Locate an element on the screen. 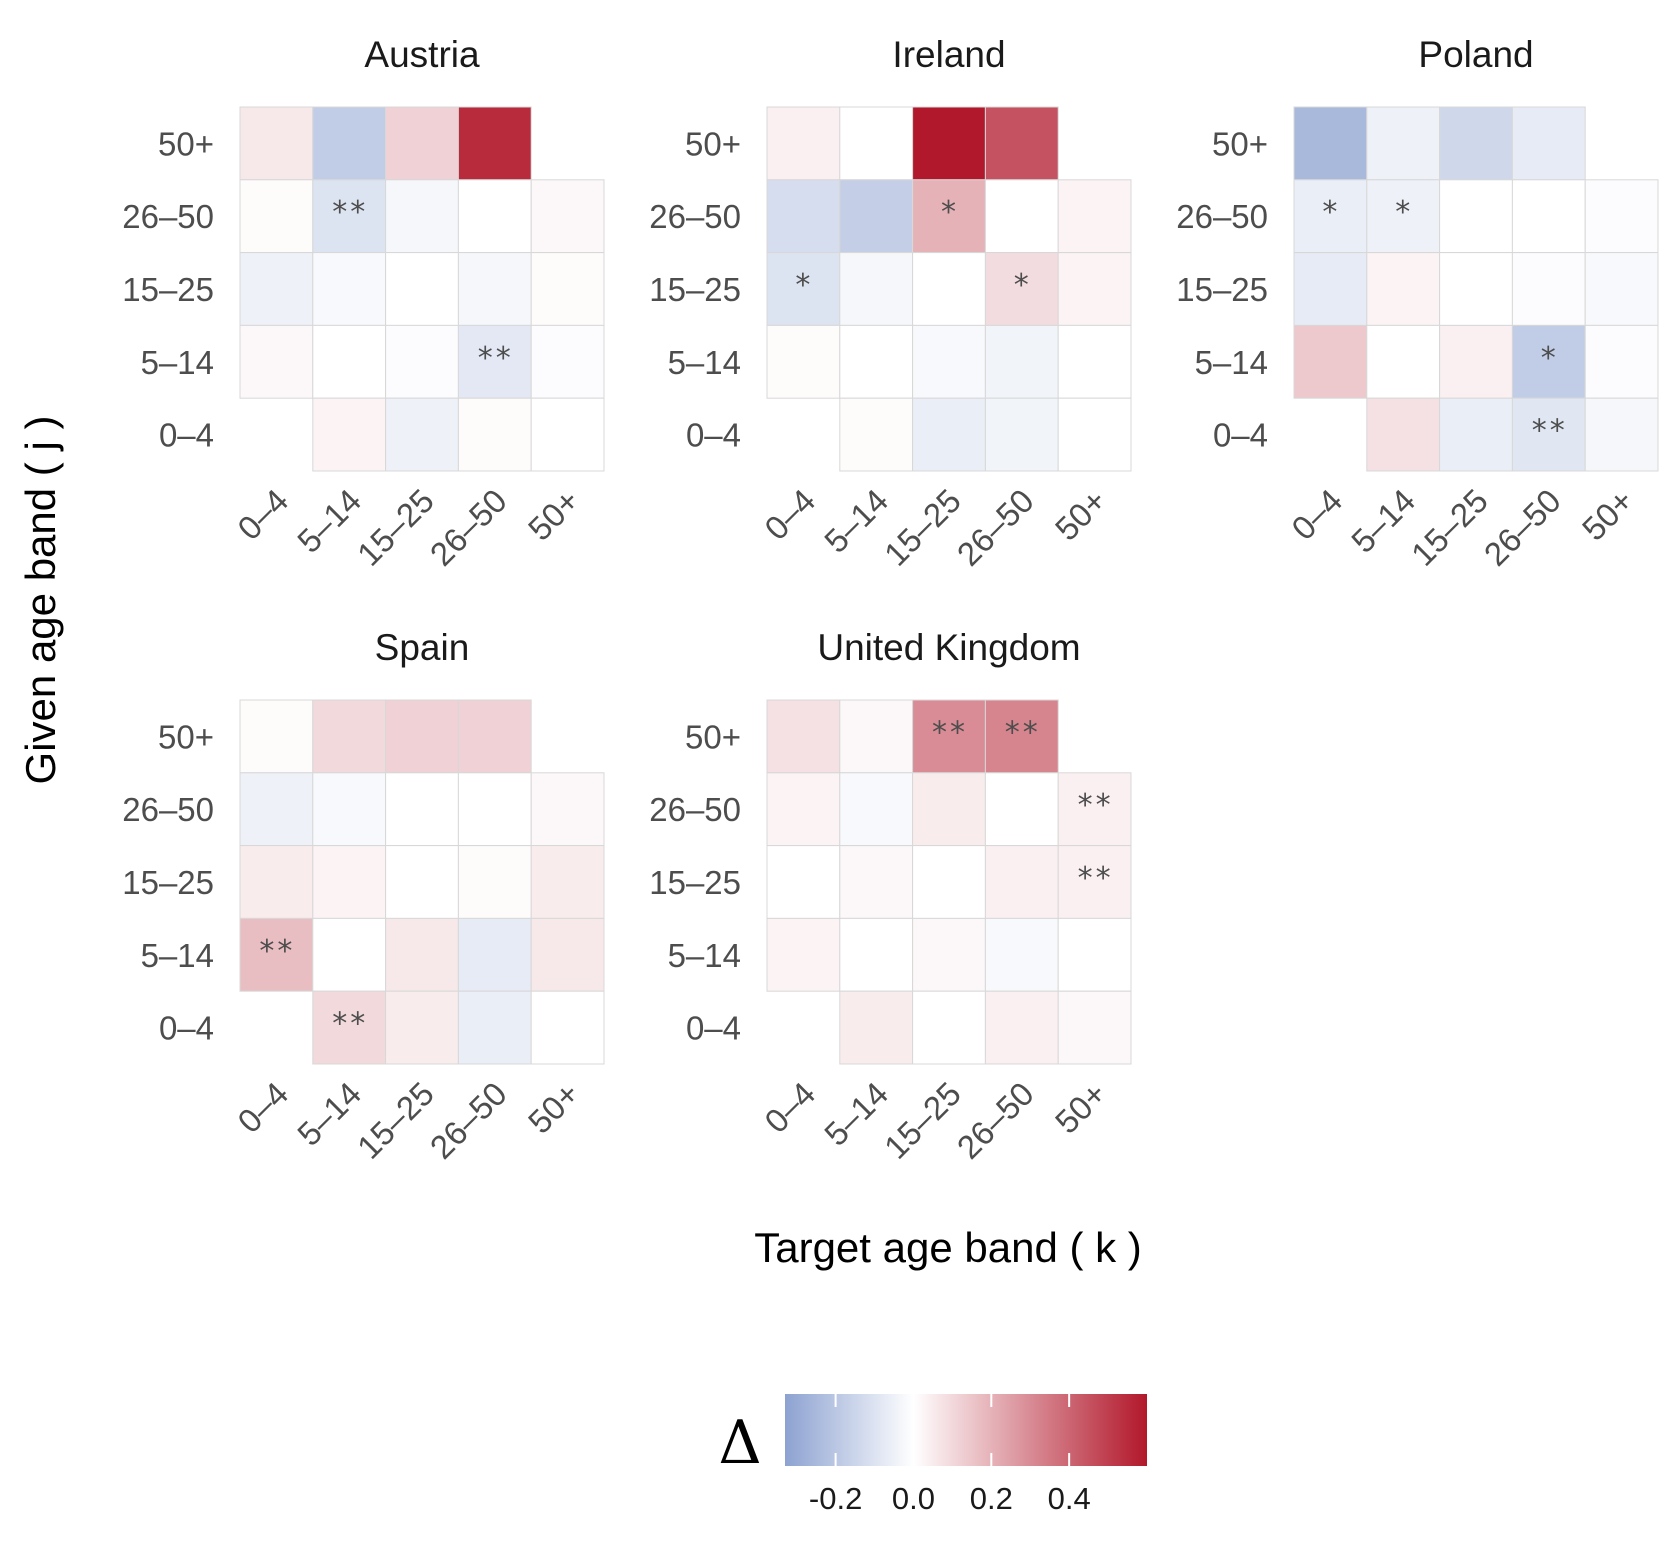 This screenshot has height=1560, width=1680. legend-tick-label: -0.2 is located at coordinates (835, 1498).